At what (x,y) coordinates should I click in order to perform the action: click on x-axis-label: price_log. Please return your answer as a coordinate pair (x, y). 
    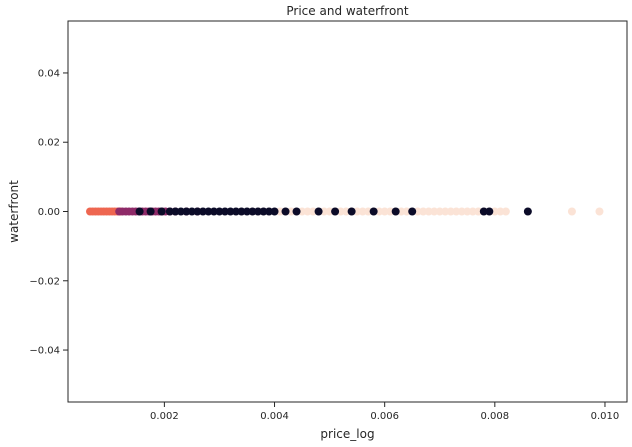
    Looking at the image, I should click on (347, 434).